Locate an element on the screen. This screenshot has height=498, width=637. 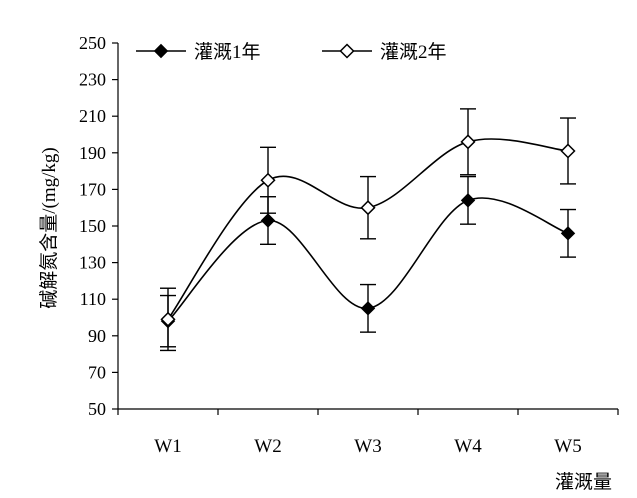
x-axis-label: 灌溉量 is located at coordinates (583, 482).